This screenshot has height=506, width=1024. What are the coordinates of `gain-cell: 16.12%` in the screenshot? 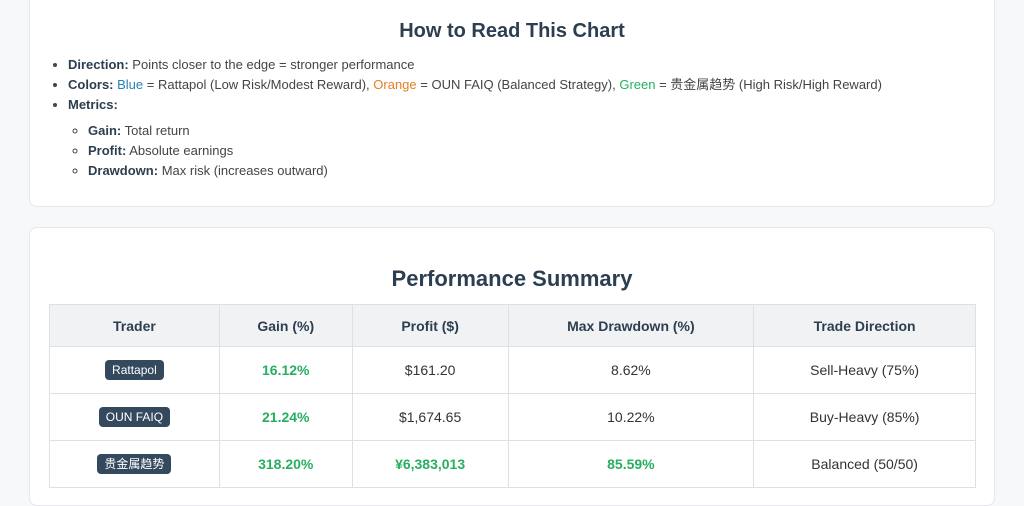 It's located at (285, 370).